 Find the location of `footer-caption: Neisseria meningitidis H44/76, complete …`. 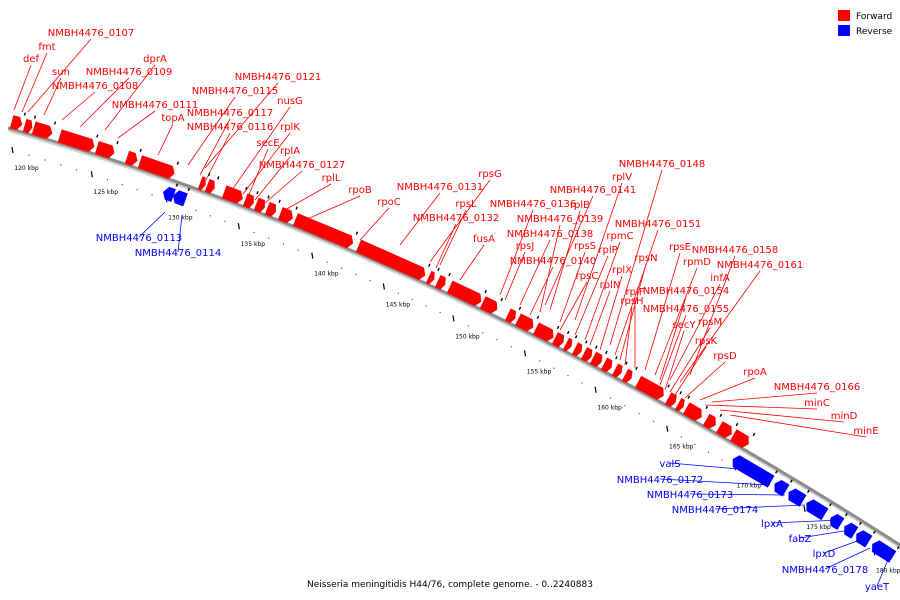

footer-caption: Neisseria meningitidis H44/76, complete … is located at coordinates (450, 585).